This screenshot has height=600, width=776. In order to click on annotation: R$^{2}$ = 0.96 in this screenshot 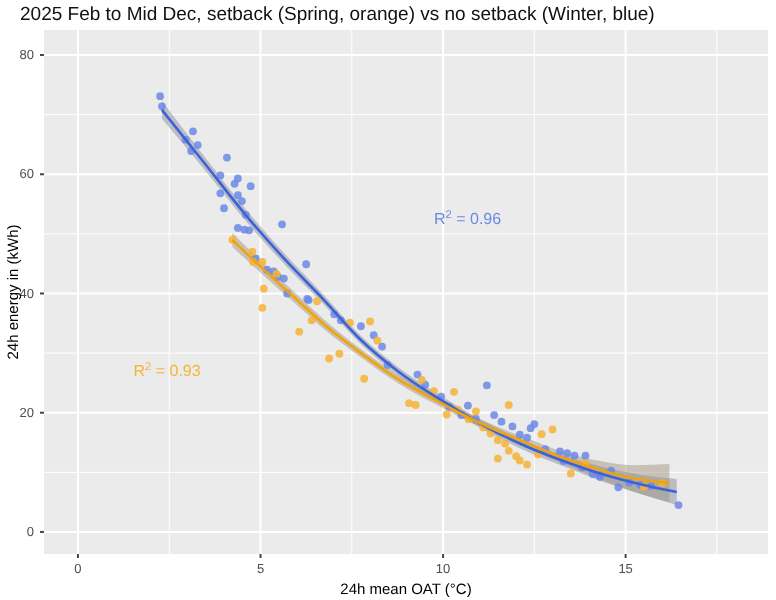, I will do `click(468, 218)`.